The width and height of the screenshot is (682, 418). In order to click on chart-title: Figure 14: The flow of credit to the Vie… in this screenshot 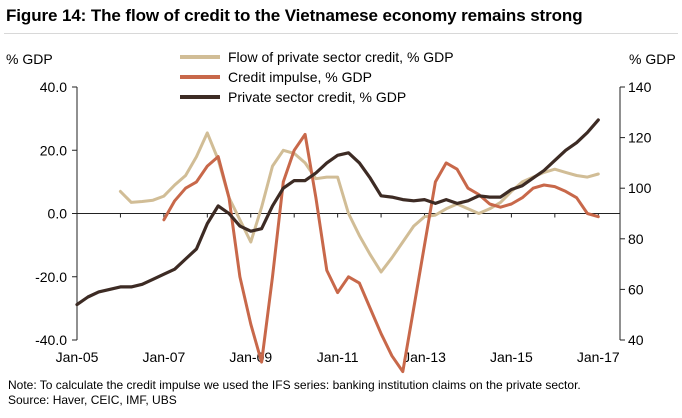, I will do `click(294, 15)`.